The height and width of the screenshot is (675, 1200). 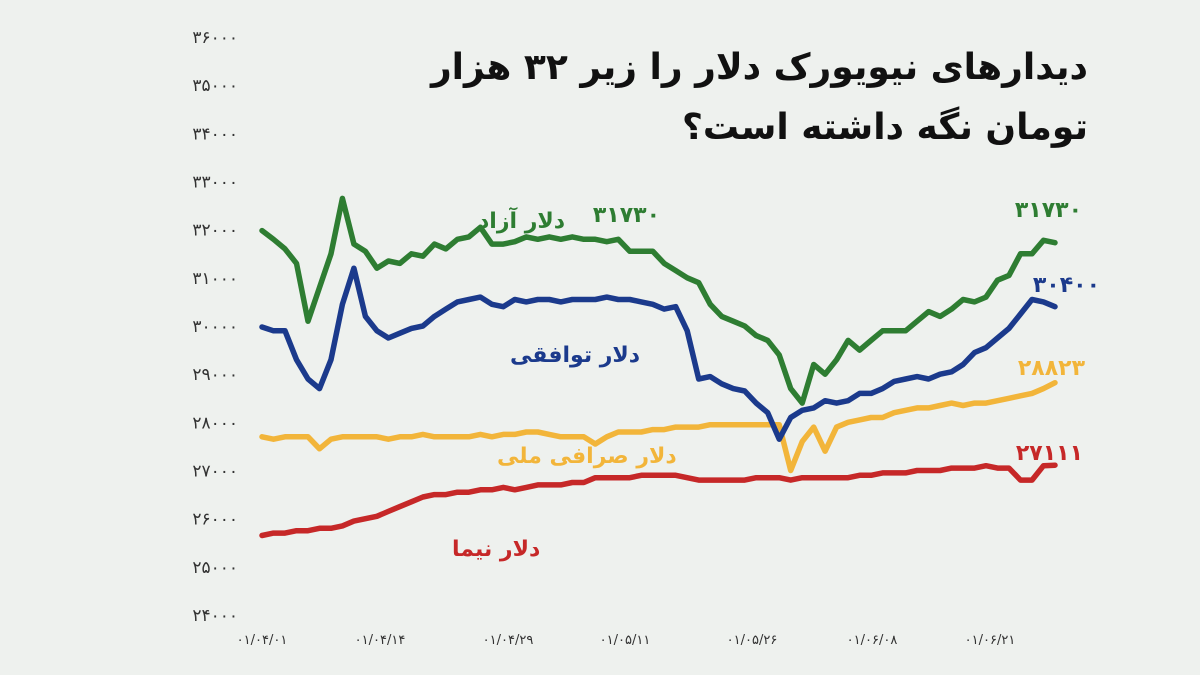 I want to click on y-tick-label: ۲۵۰۰۰, so click(x=215, y=568).